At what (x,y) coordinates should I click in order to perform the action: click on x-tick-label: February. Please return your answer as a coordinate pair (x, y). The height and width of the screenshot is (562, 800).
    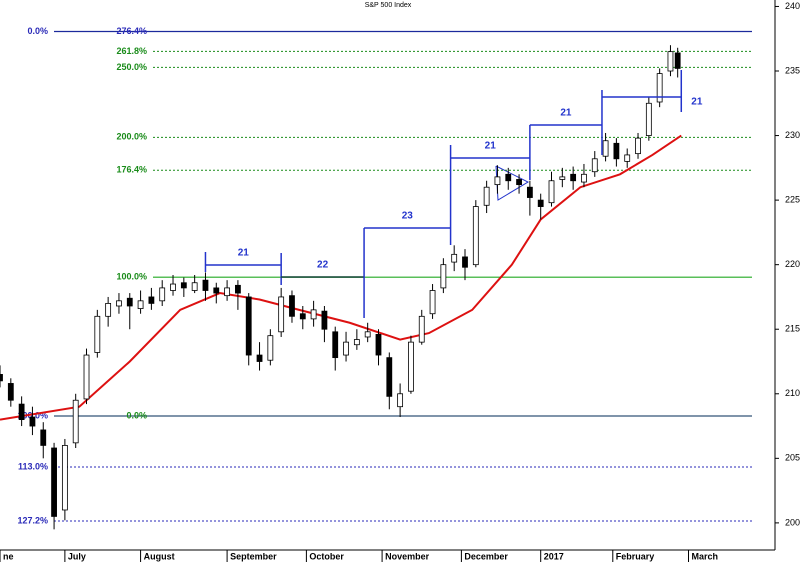
    Looking at the image, I should click on (635, 556).